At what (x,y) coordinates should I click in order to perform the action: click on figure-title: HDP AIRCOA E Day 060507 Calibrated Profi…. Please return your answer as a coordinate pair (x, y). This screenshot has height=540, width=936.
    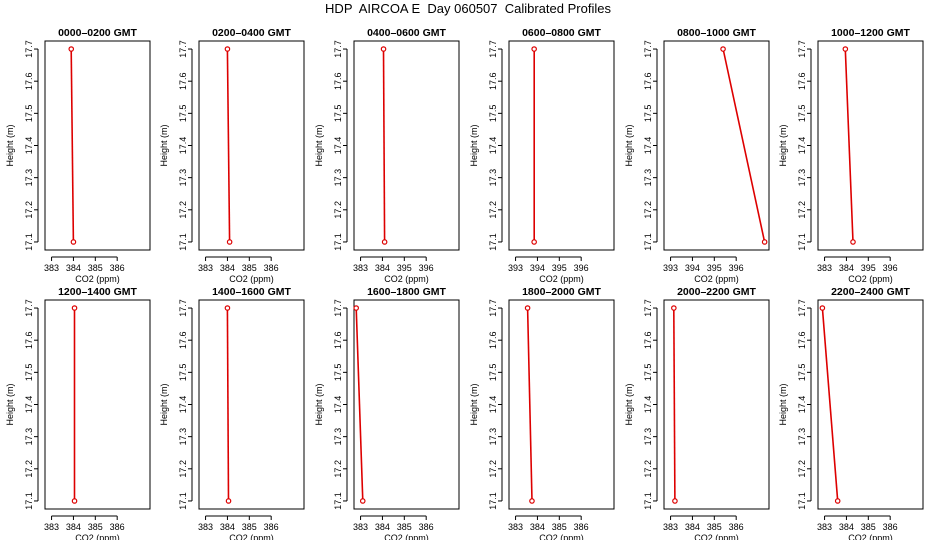
    Looking at the image, I should click on (468, 8).